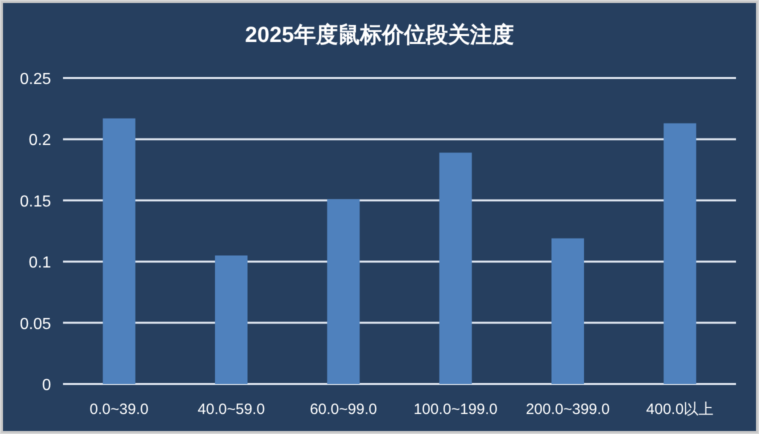 This screenshot has width=759, height=434. I want to click on x-tick-label: 400.0以上, so click(680, 409).